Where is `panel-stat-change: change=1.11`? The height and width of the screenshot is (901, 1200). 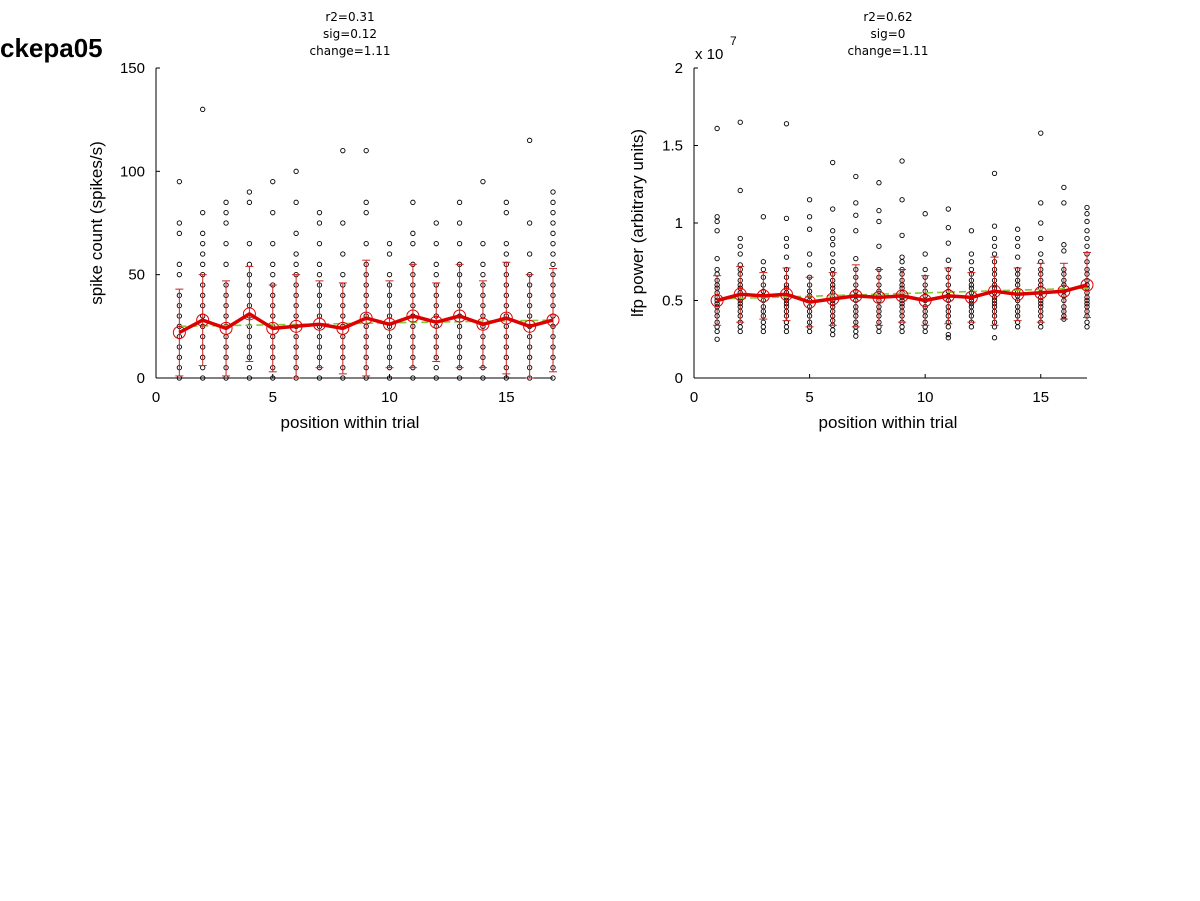
panel-stat-change: change=1.11 is located at coordinates (350, 51).